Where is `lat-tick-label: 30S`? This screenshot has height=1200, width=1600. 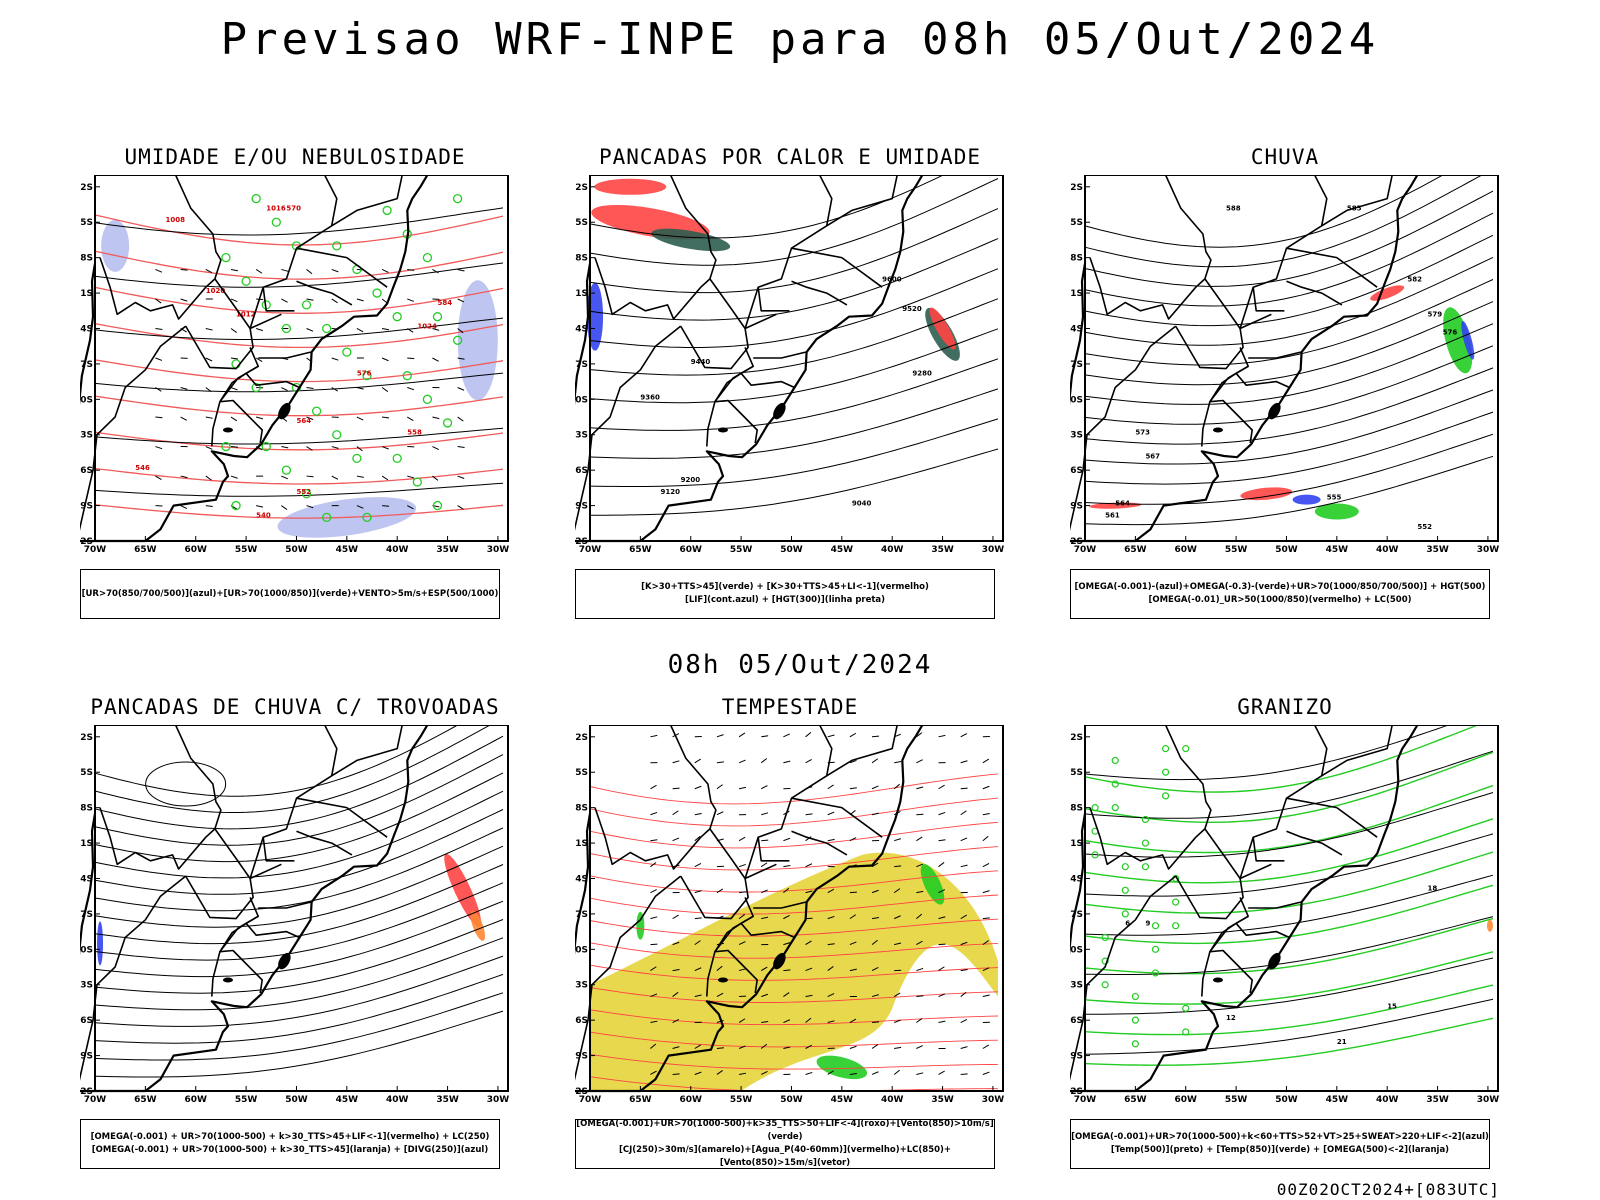
lat-tick-label: 30S is located at coordinates (86, 400).